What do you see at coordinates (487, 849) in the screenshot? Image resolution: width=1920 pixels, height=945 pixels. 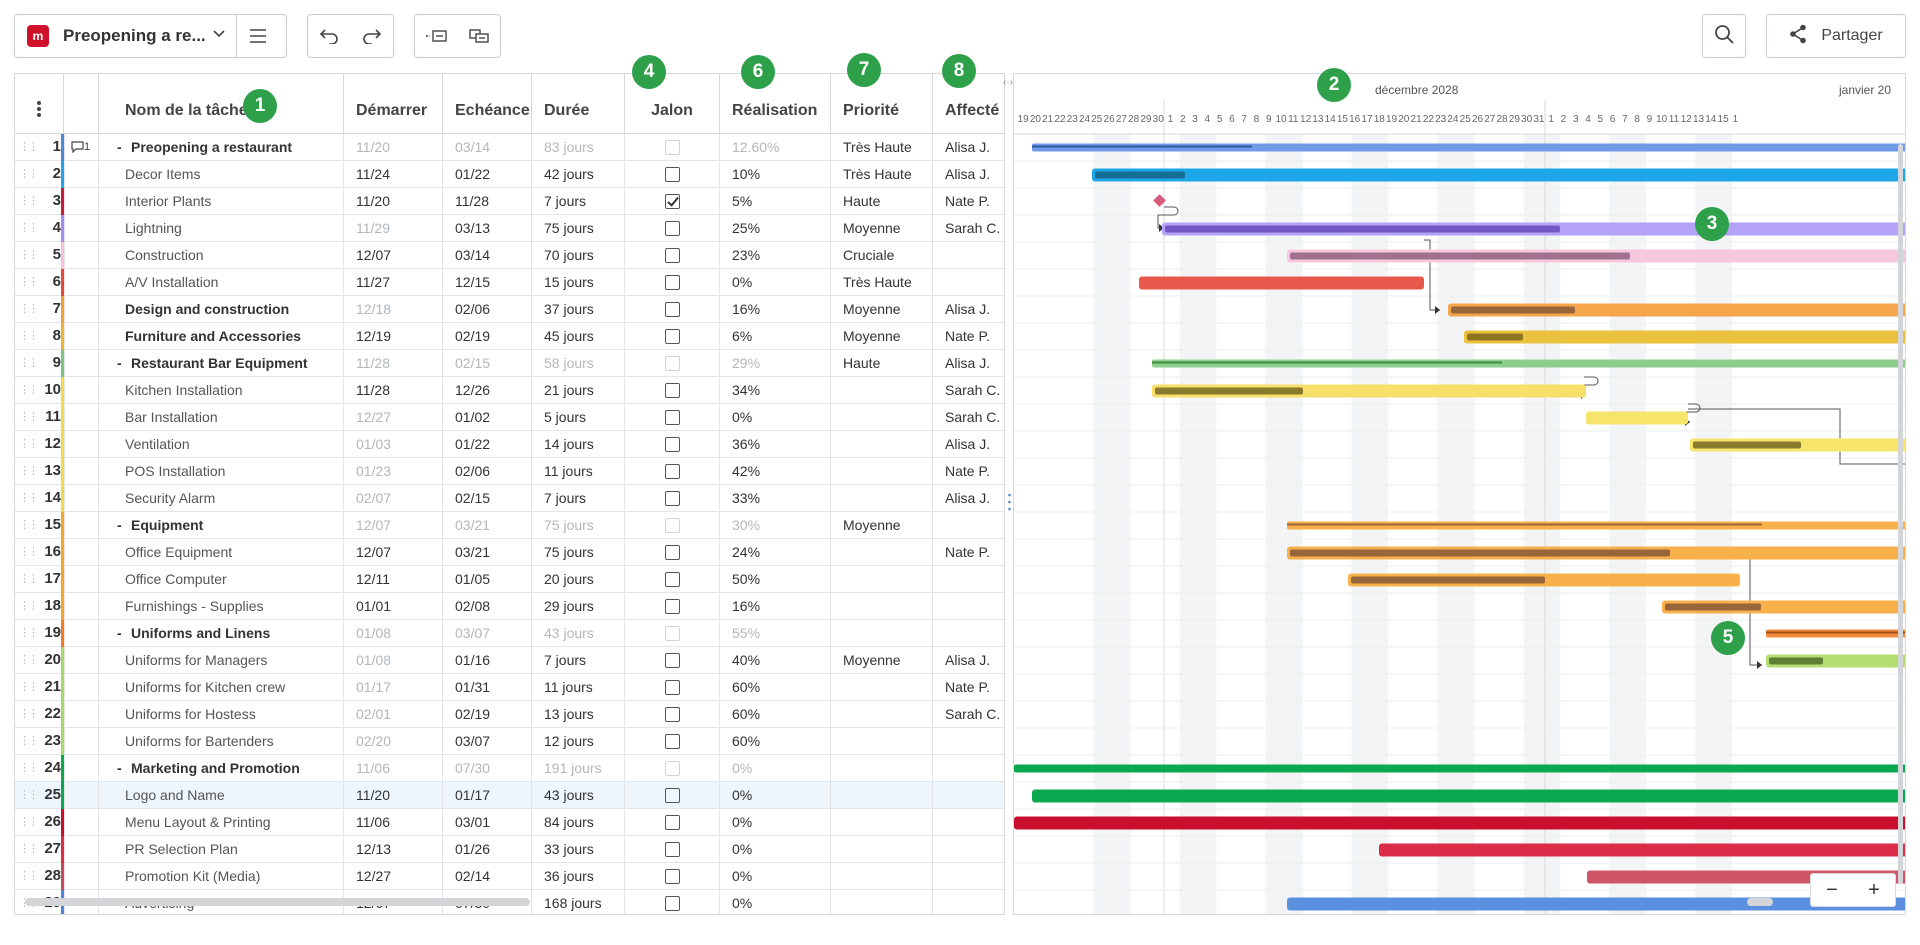 I see `end-date: 01/26` at bounding box center [487, 849].